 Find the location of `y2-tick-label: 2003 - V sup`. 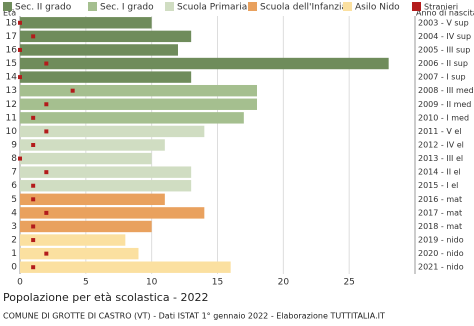

y2-tick-label: 2003 - V sup is located at coordinates (443, 22).